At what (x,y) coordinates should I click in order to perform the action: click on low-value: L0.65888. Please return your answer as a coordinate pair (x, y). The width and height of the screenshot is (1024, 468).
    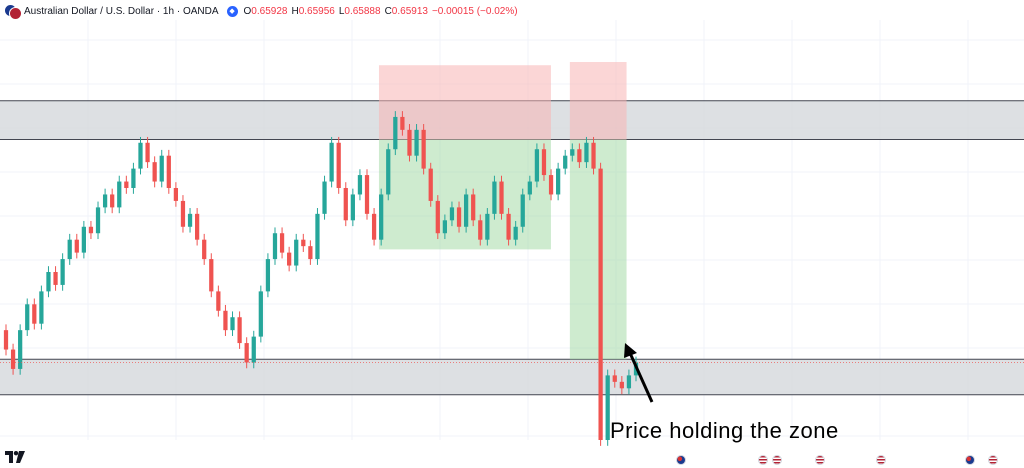
    Looking at the image, I should click on (359, 11).